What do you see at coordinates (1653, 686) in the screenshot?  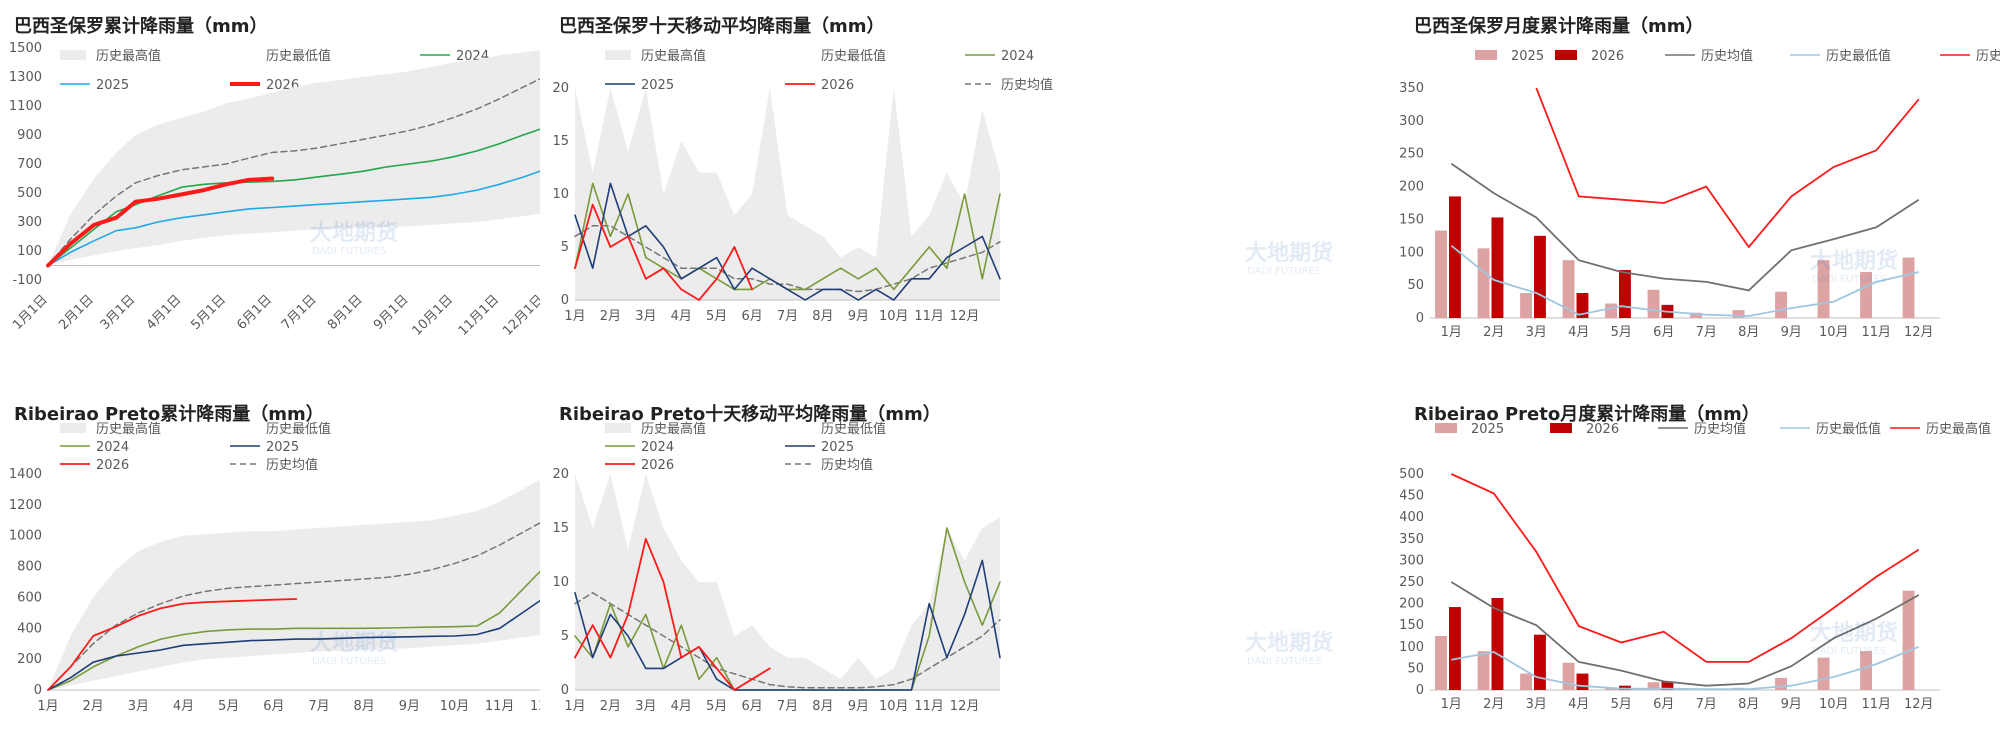 I see `bar-2025-6月` at bounding box center [1653, 686].